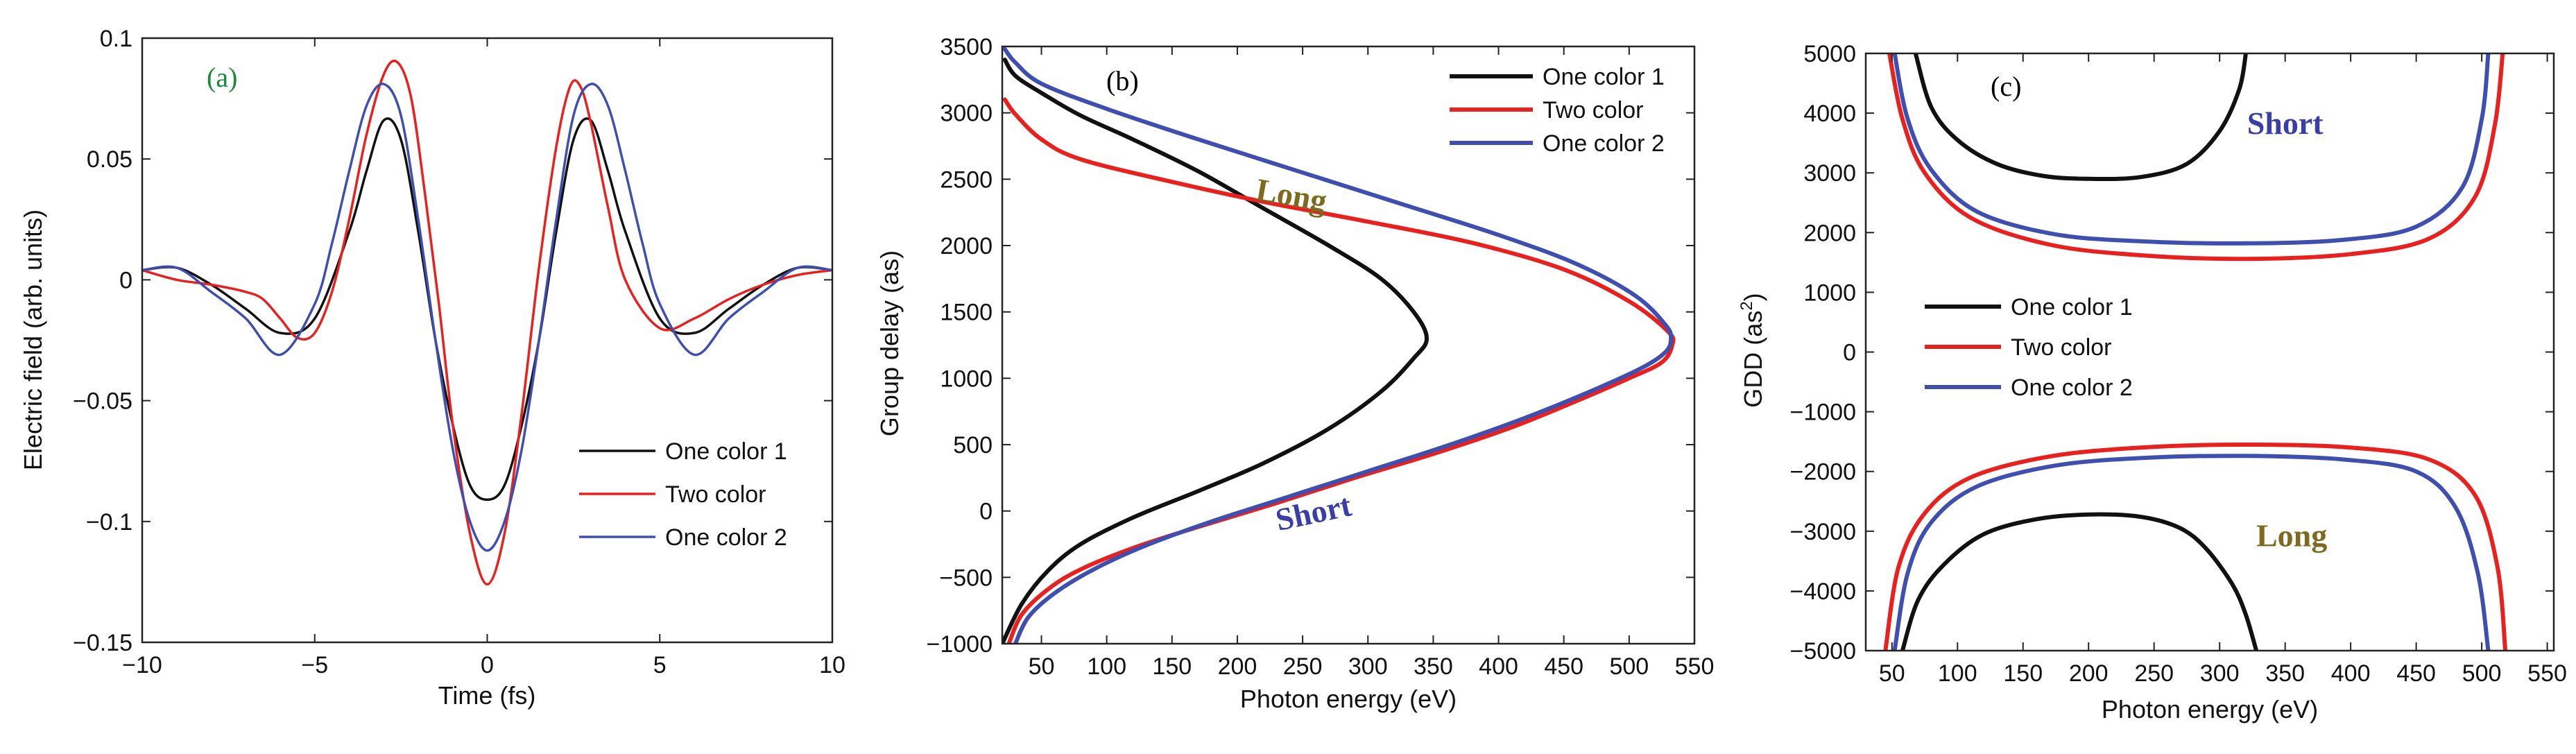  Describe the element at coordinates (1368, 666) in the screenshot. I see `panel-b-xtick-label: 300` at that location.